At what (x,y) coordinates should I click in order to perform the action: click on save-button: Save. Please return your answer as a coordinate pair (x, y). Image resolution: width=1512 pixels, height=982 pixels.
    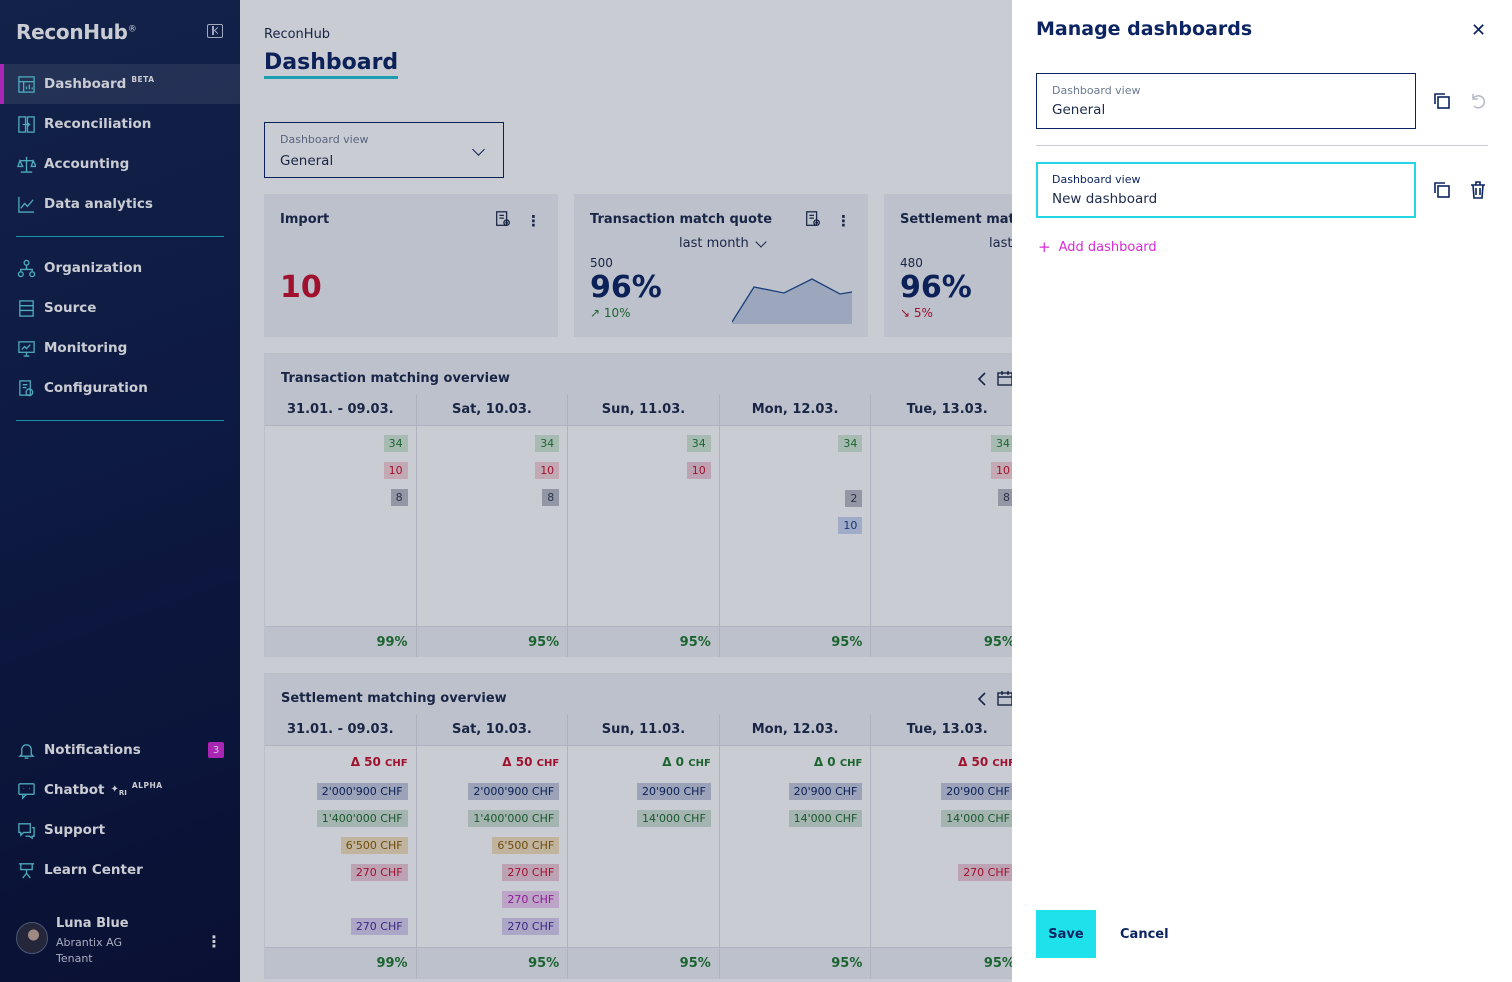
    Looking at the image, I should click on (1066, 934).